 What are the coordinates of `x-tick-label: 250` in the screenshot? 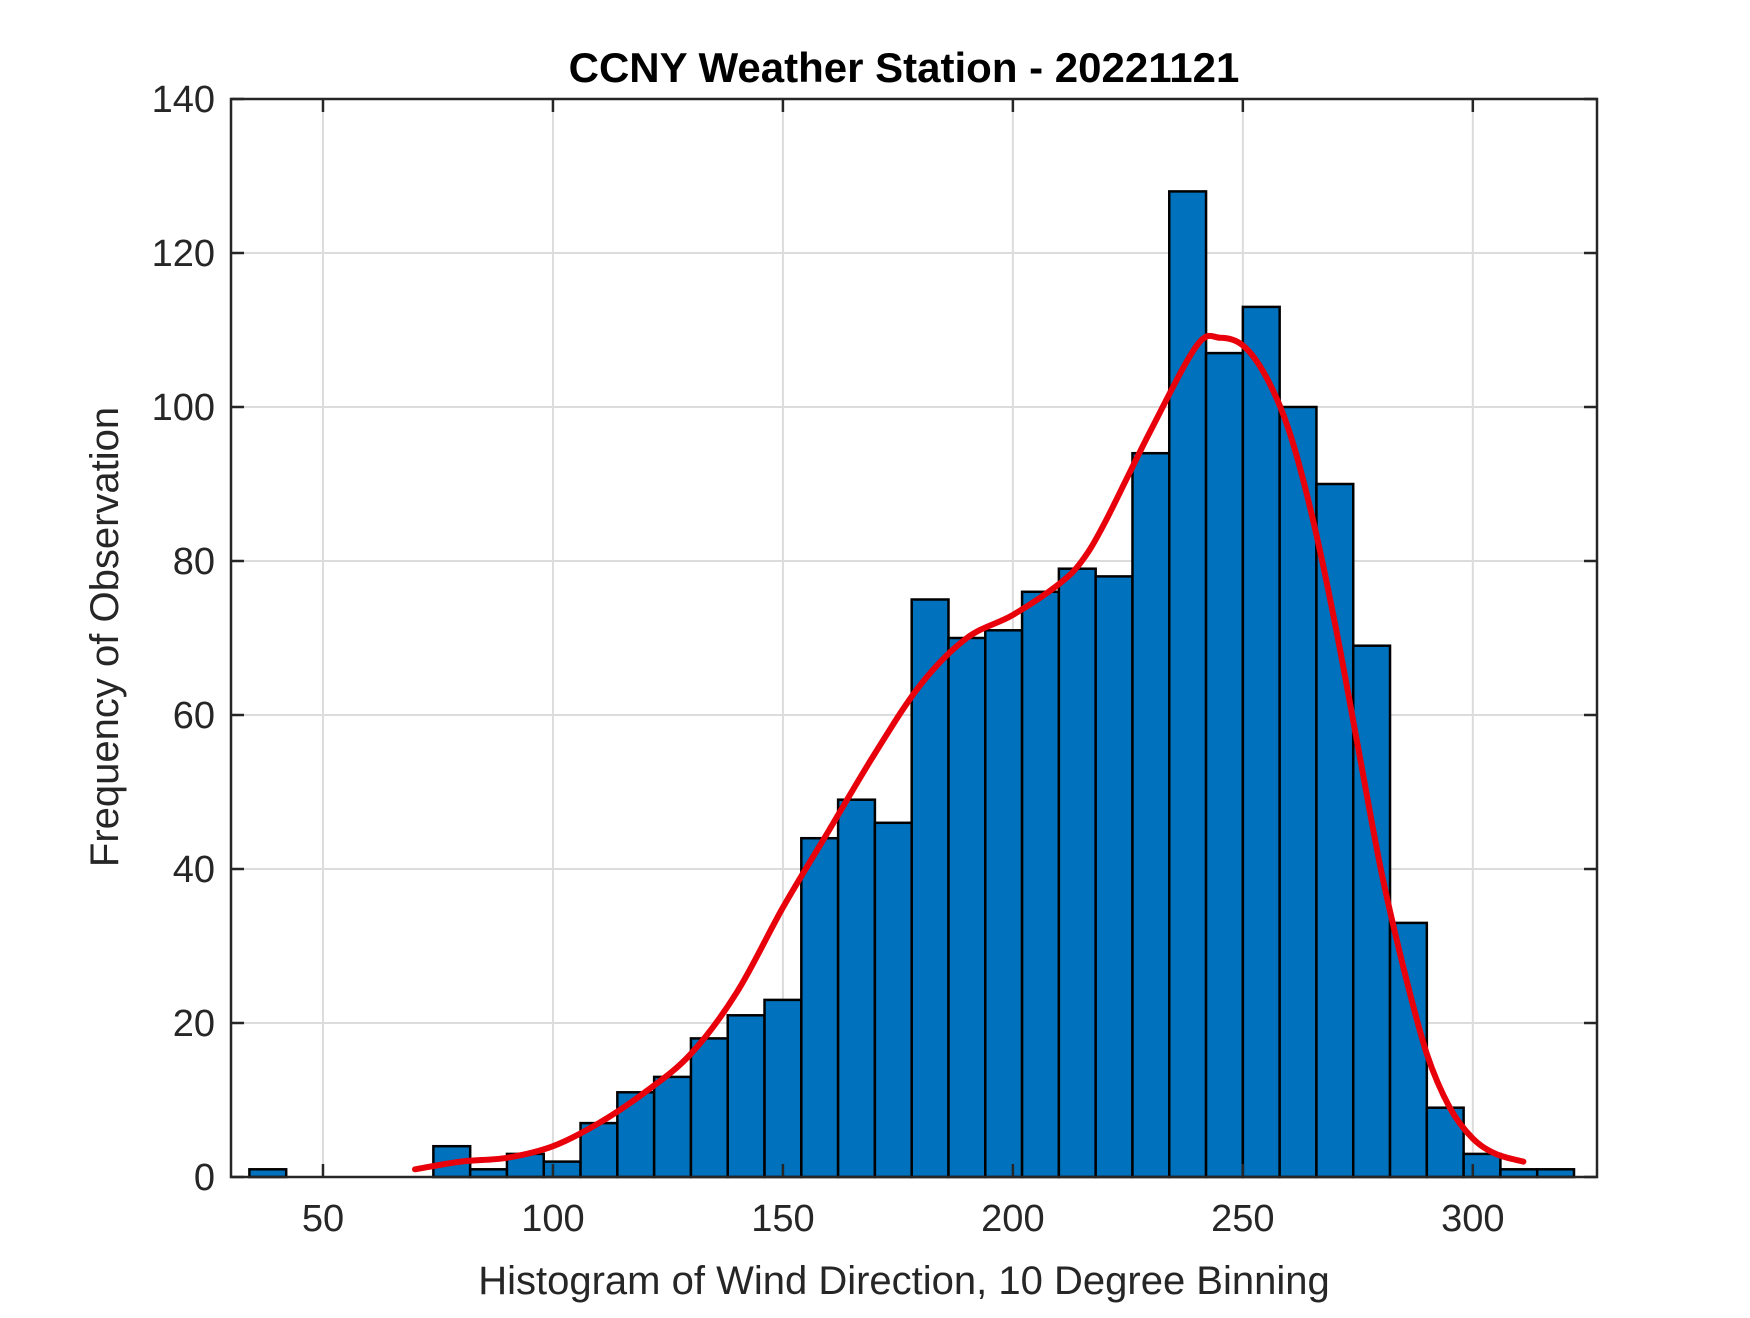 It's located at (1242, 1219).